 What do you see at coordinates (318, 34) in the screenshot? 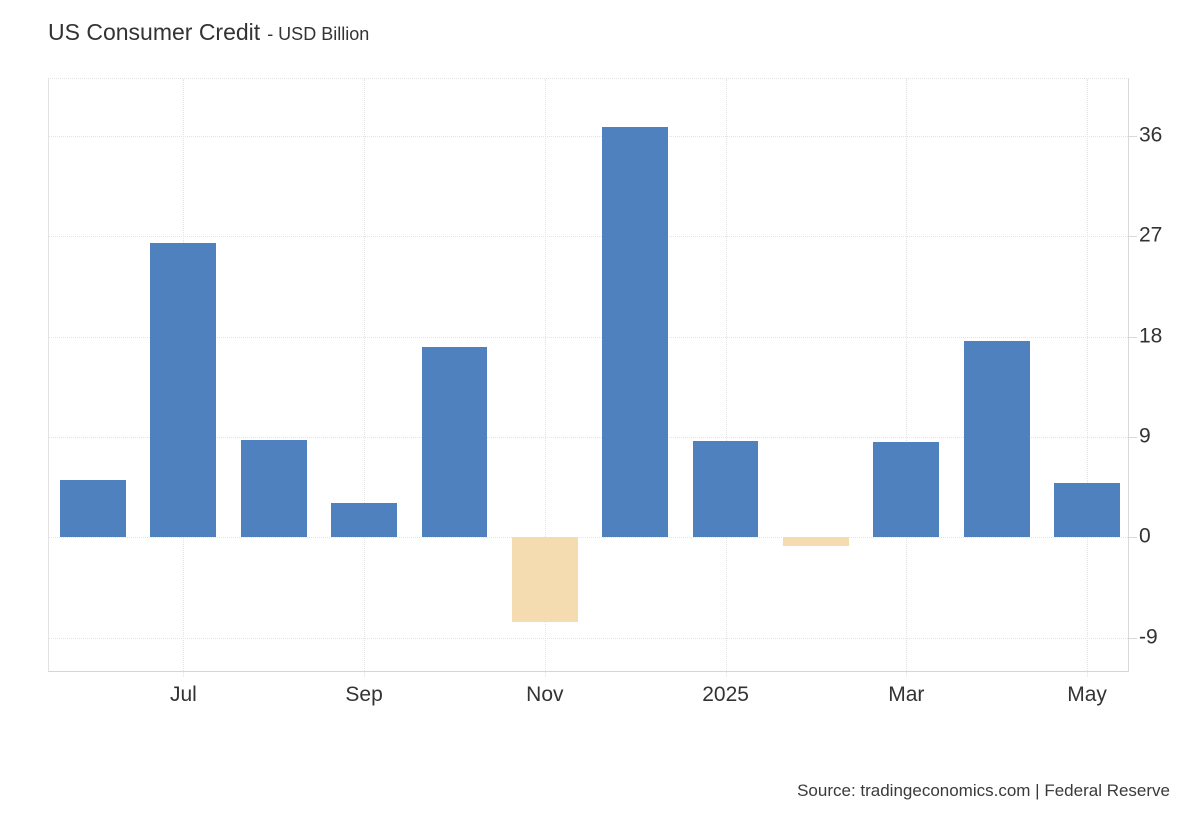
I see `chart-subtitle: - USD Billion` at bounding box center [318, 34].